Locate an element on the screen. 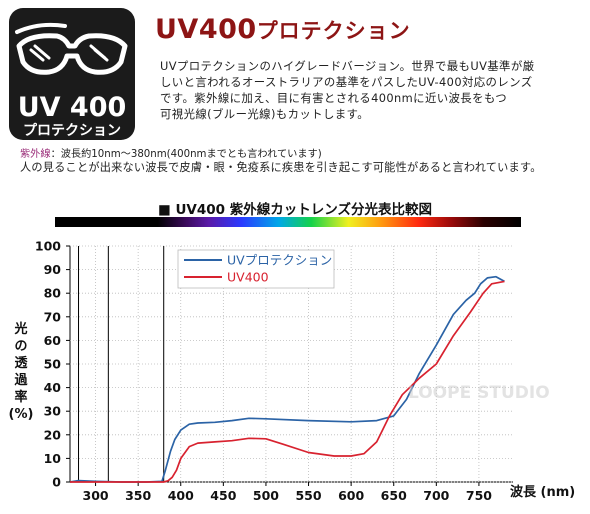  description-line: UVプロテクションのハイグレードバージョン。世界で最もUV基準が厳 is located at coordinates (347, 66).